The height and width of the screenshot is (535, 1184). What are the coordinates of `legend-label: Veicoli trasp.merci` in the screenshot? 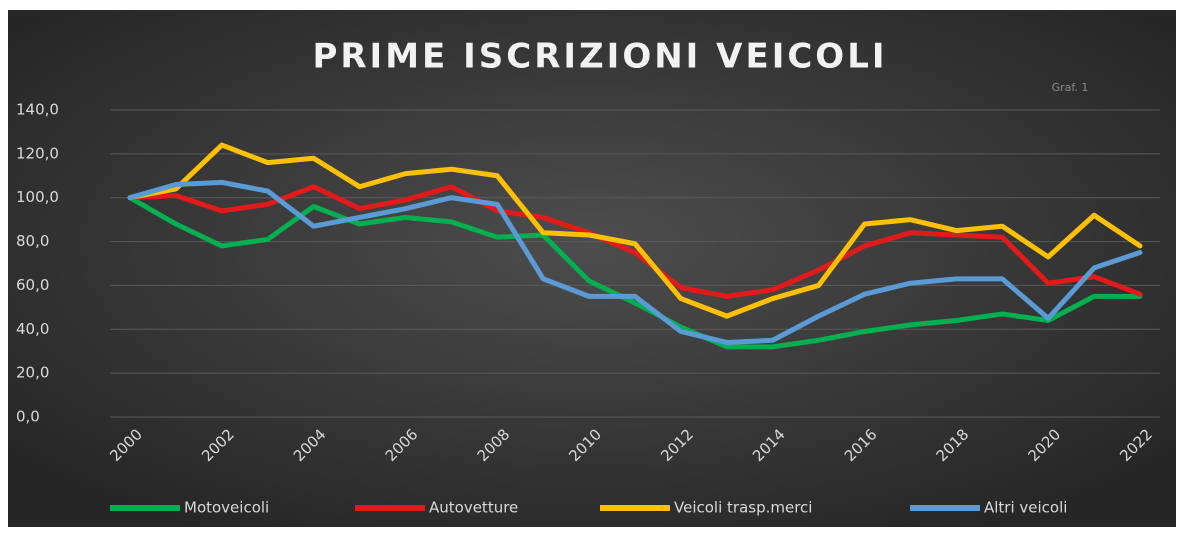 It's located at (743, 508).